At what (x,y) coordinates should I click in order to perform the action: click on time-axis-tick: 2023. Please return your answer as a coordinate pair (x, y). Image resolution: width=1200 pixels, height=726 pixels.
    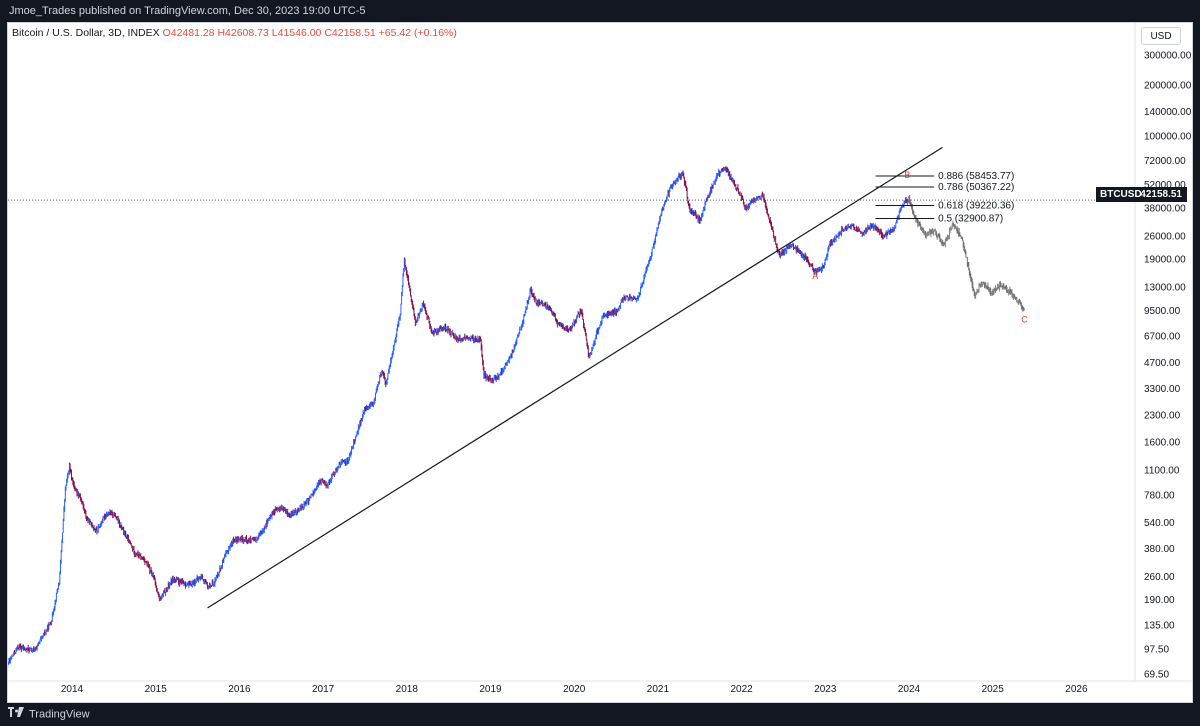
    Looking at the image, I should click on (825, 689).